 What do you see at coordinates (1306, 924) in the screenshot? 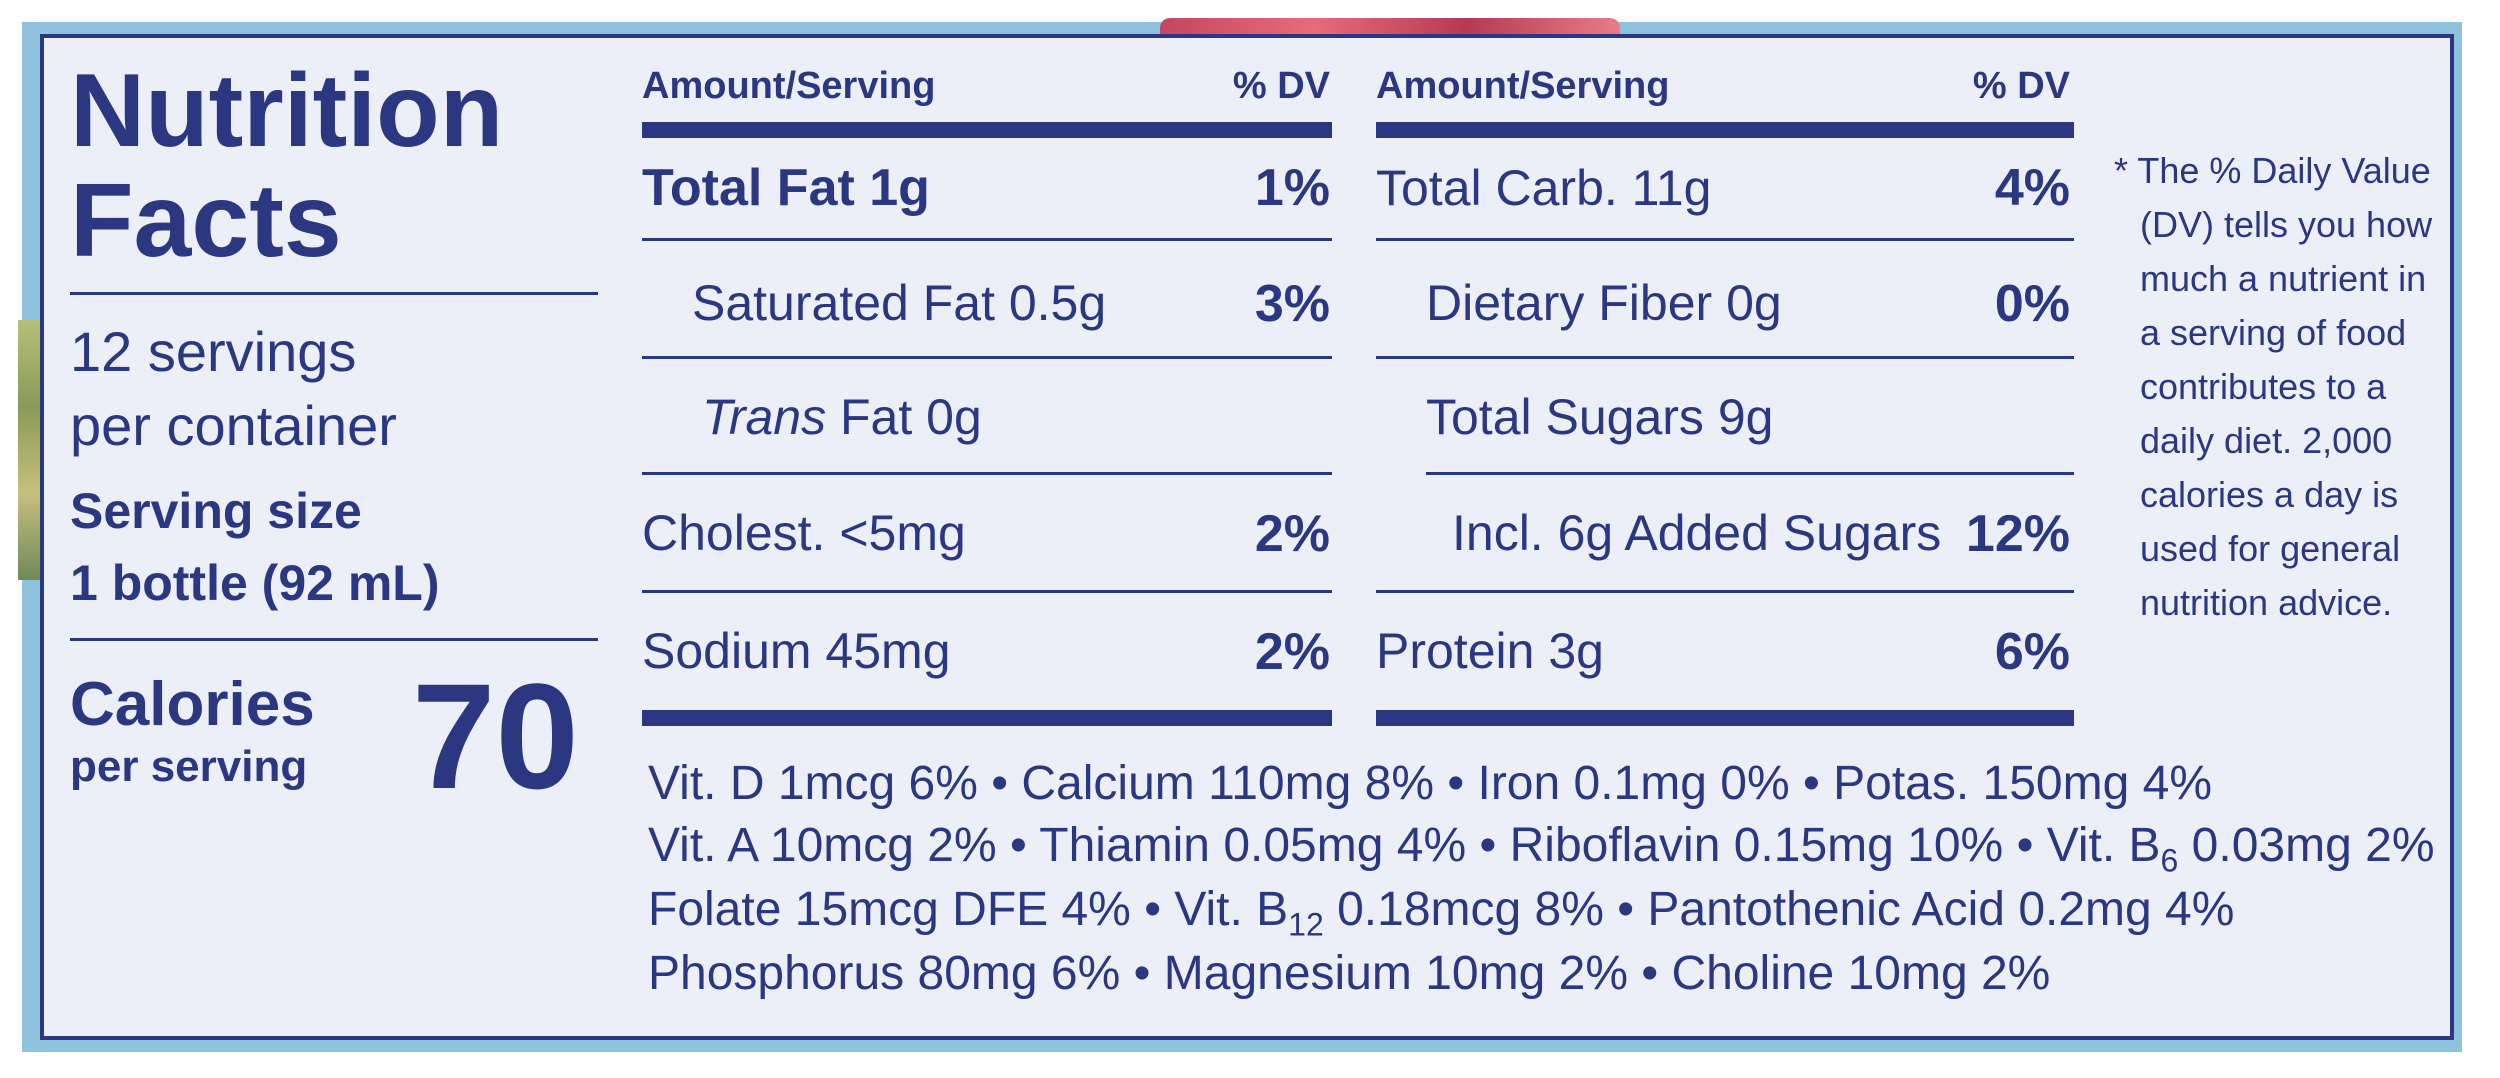
I see `vitamin-b12-subscript: 12` at bounding box center [1306, 924].